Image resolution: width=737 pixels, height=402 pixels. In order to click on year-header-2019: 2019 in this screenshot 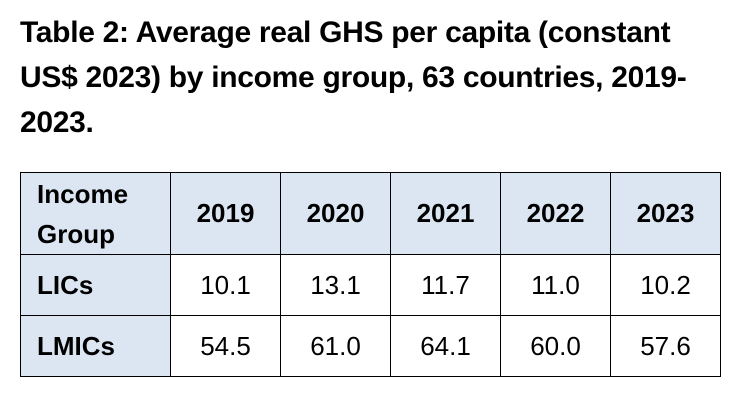, I will do `click(225, 213)`.